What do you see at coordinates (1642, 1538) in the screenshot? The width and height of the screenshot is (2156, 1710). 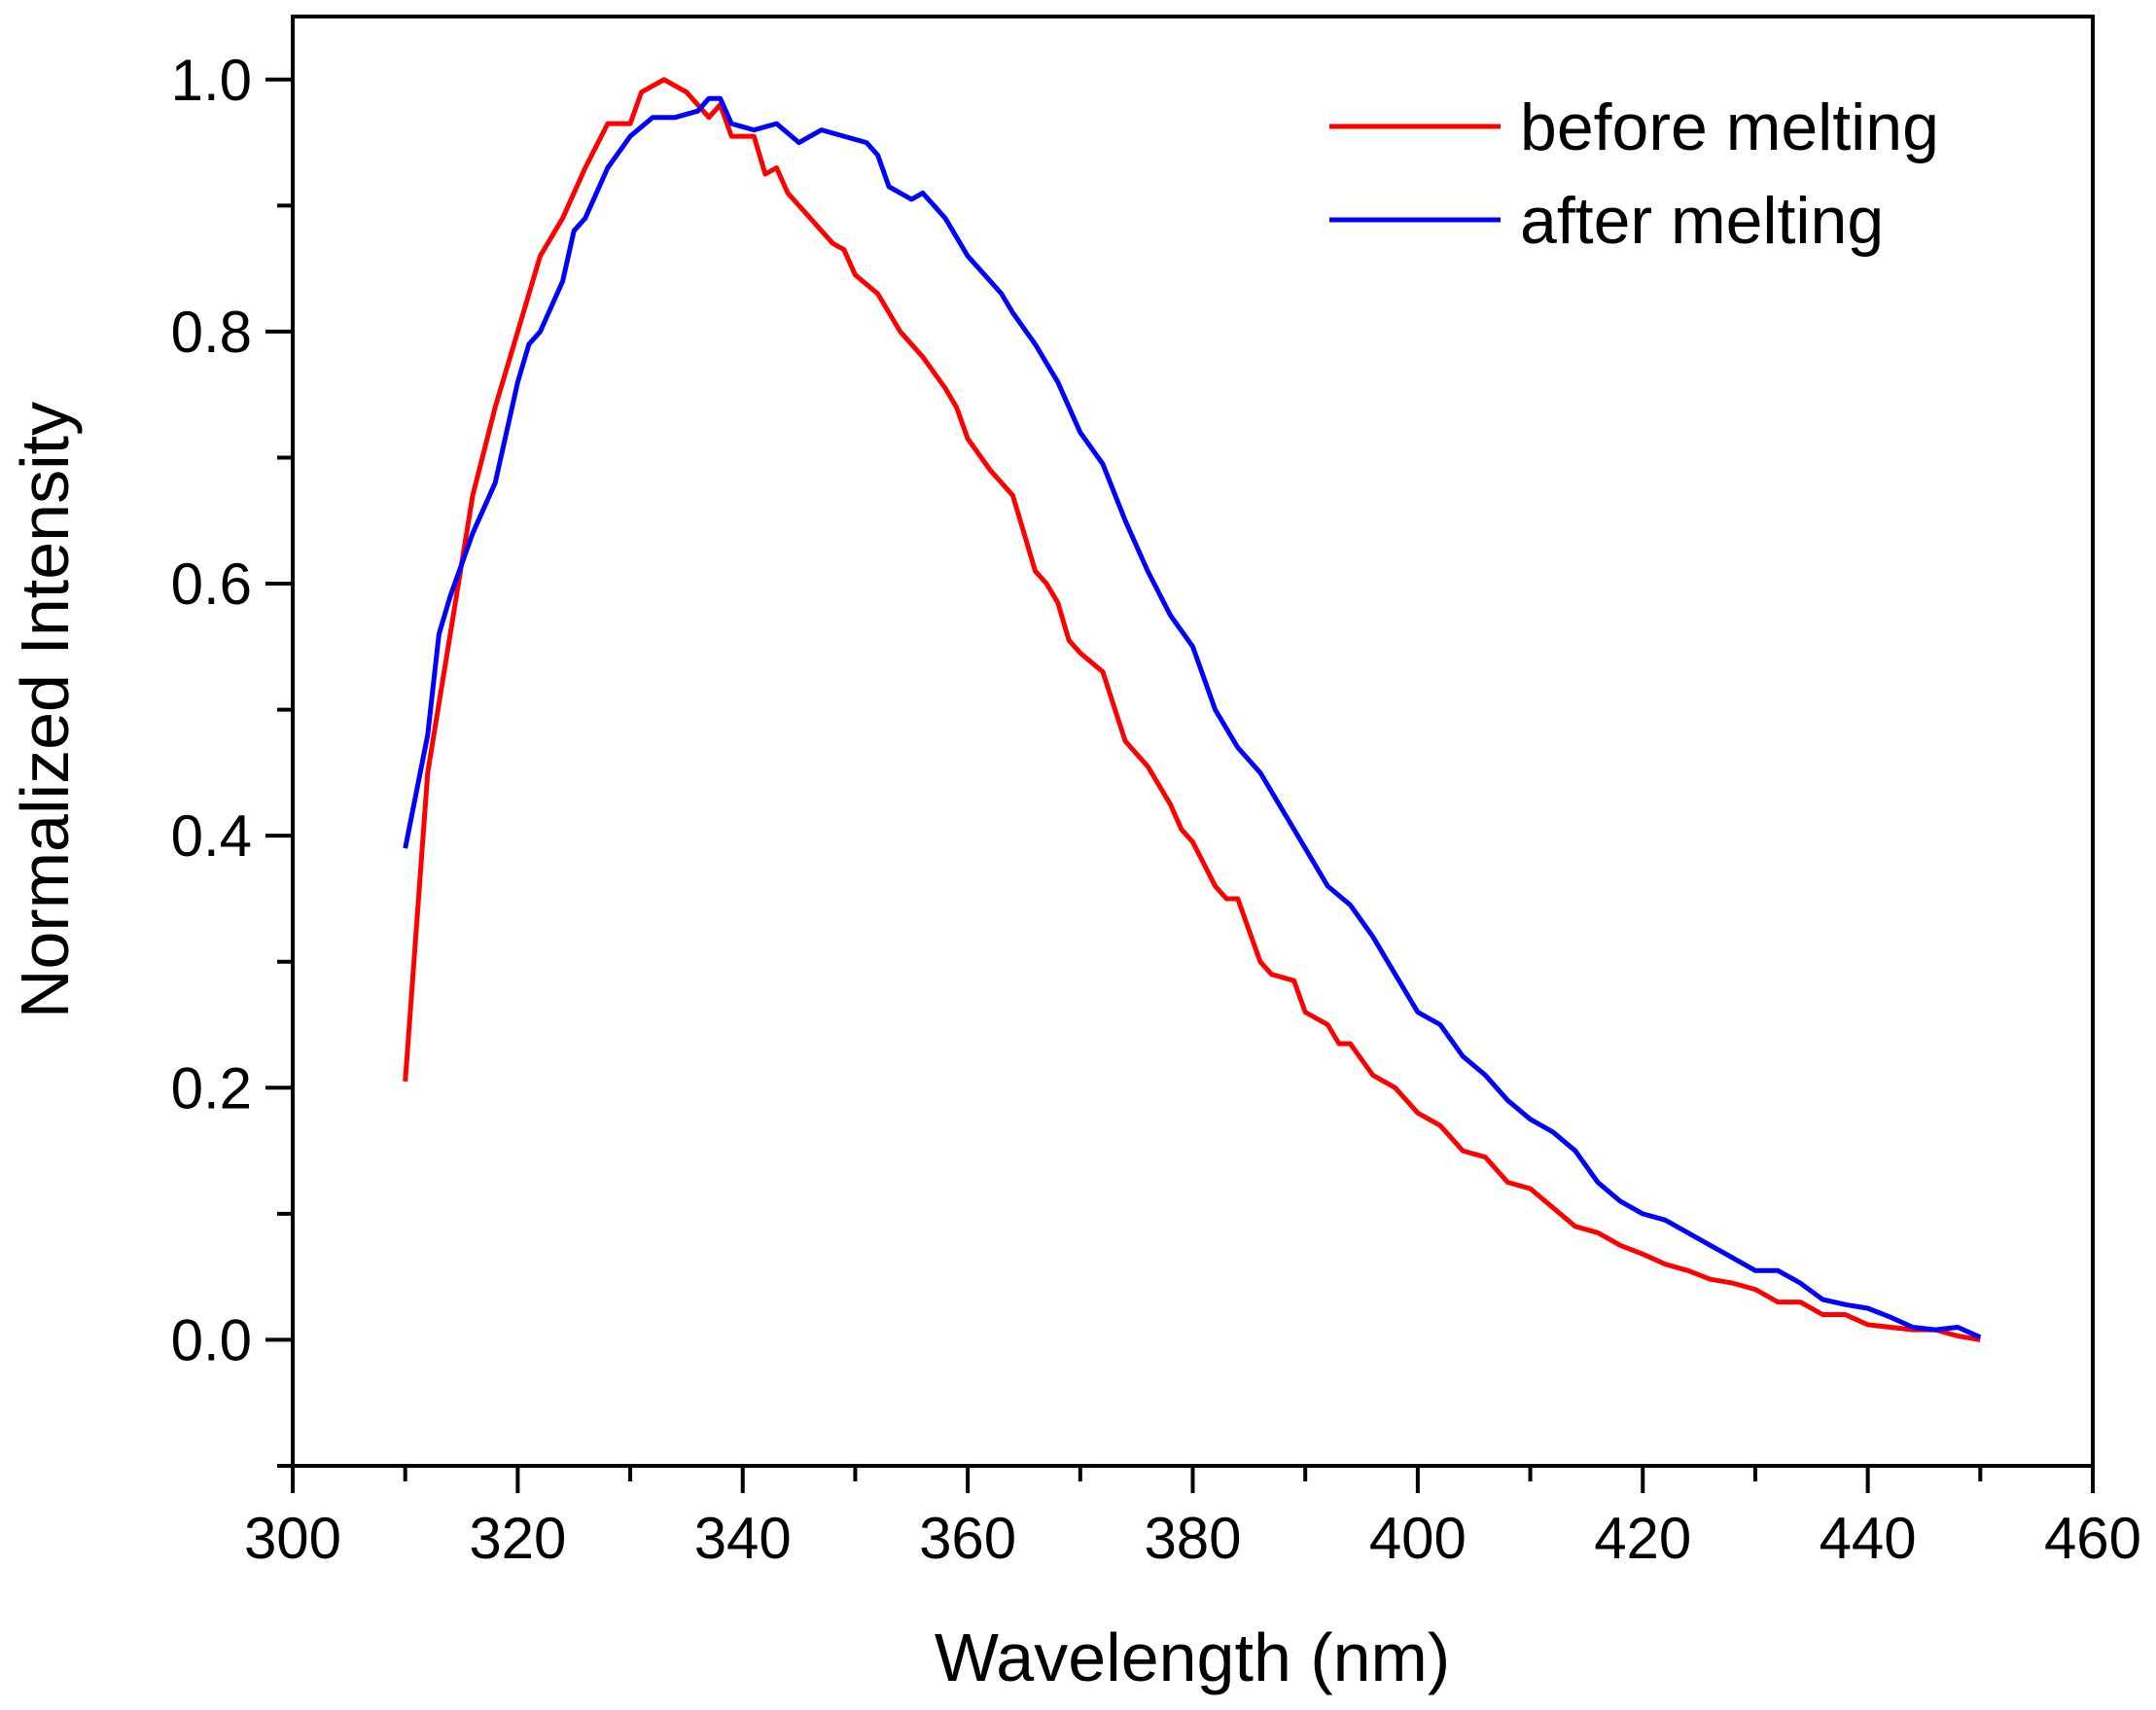 I see `x-tick-label: 420` at bounding box center [1642, 1538].